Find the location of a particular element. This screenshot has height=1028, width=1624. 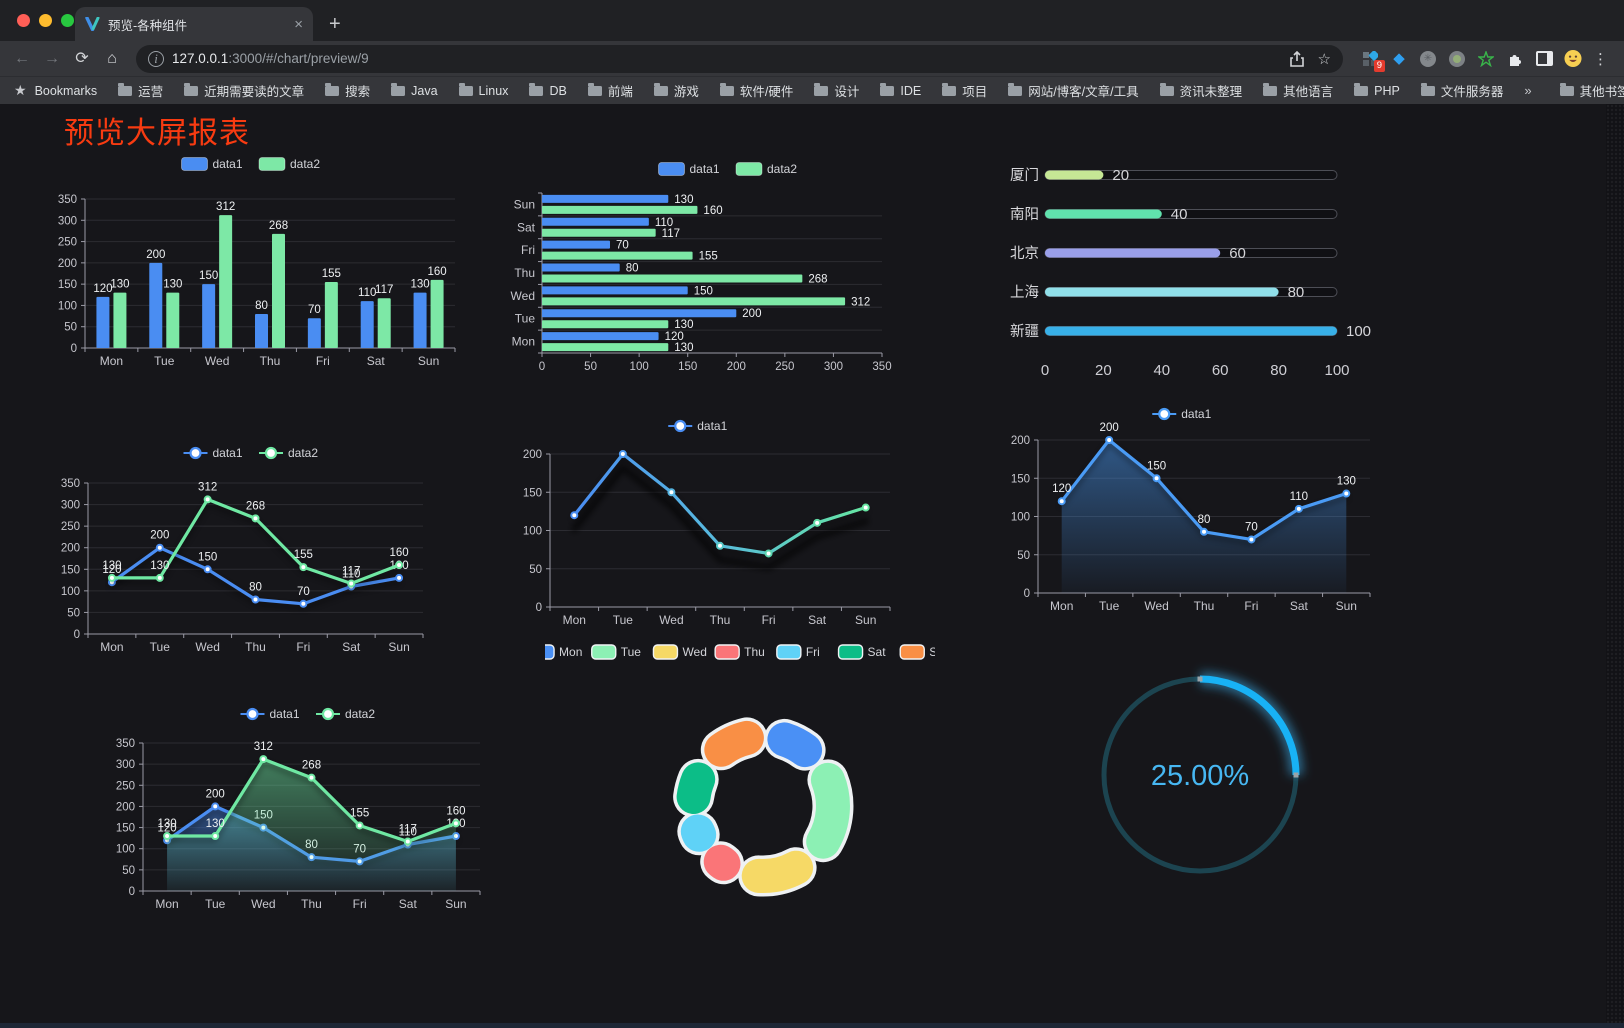

back-button: ← is located at coordinates (22, 58).